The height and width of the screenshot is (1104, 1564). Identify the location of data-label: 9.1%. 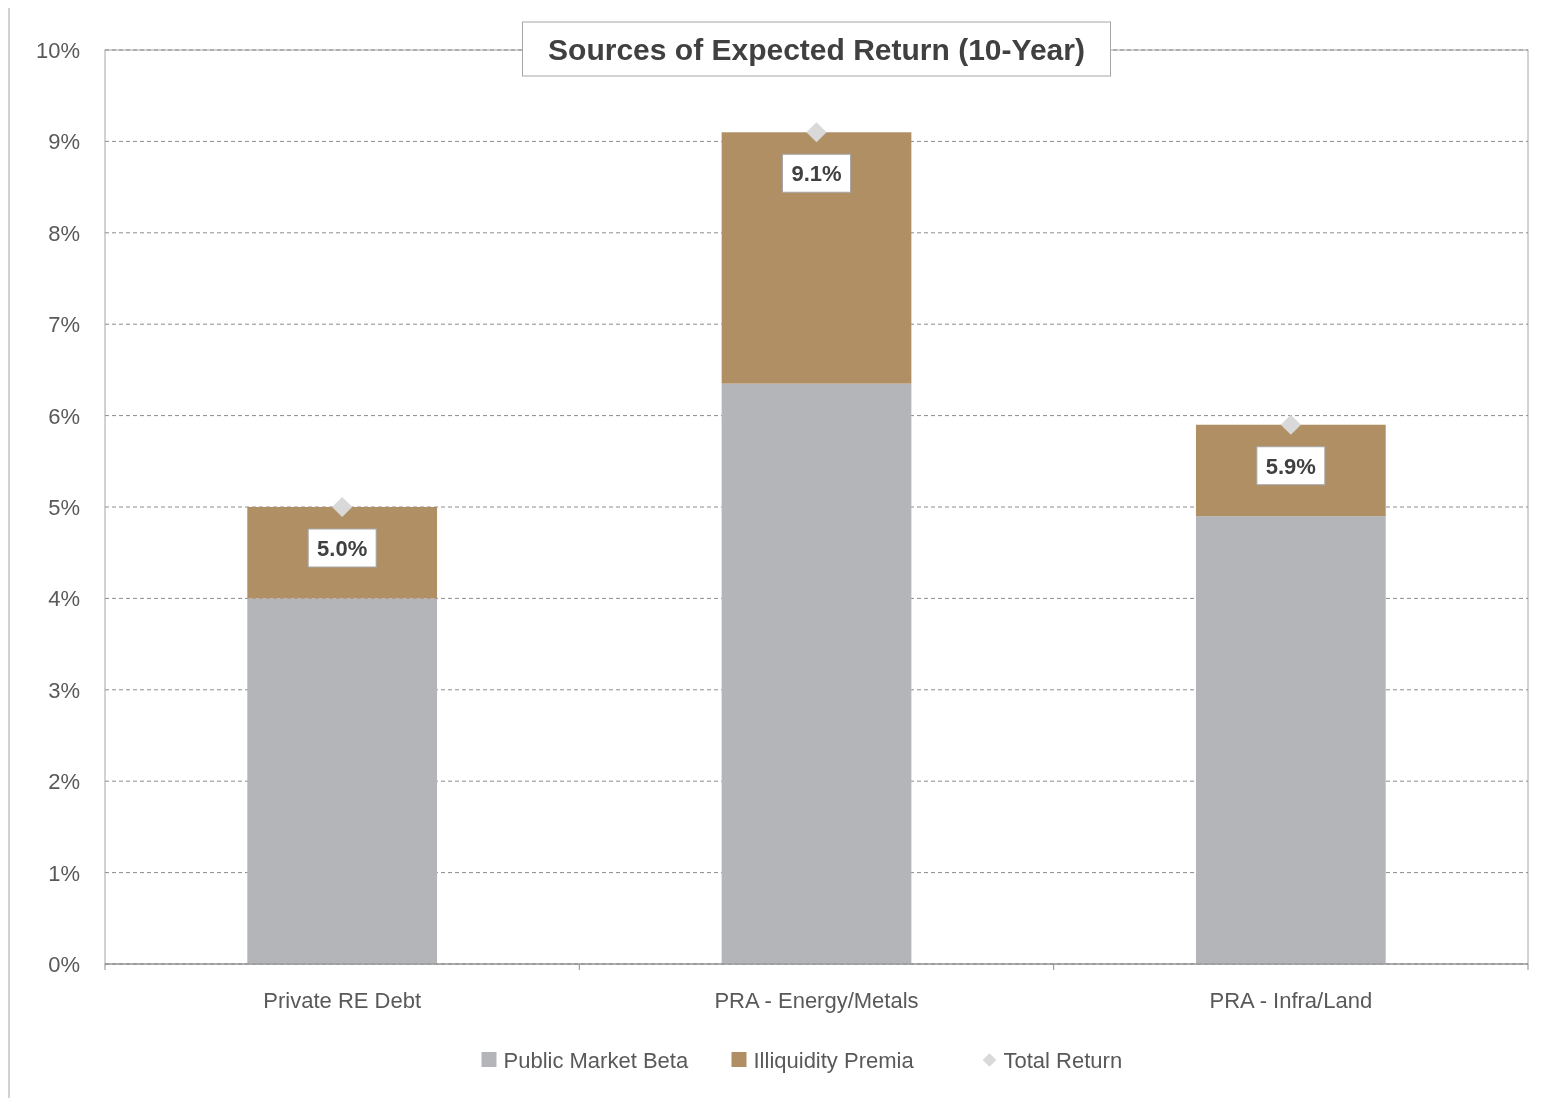
(816, 174).